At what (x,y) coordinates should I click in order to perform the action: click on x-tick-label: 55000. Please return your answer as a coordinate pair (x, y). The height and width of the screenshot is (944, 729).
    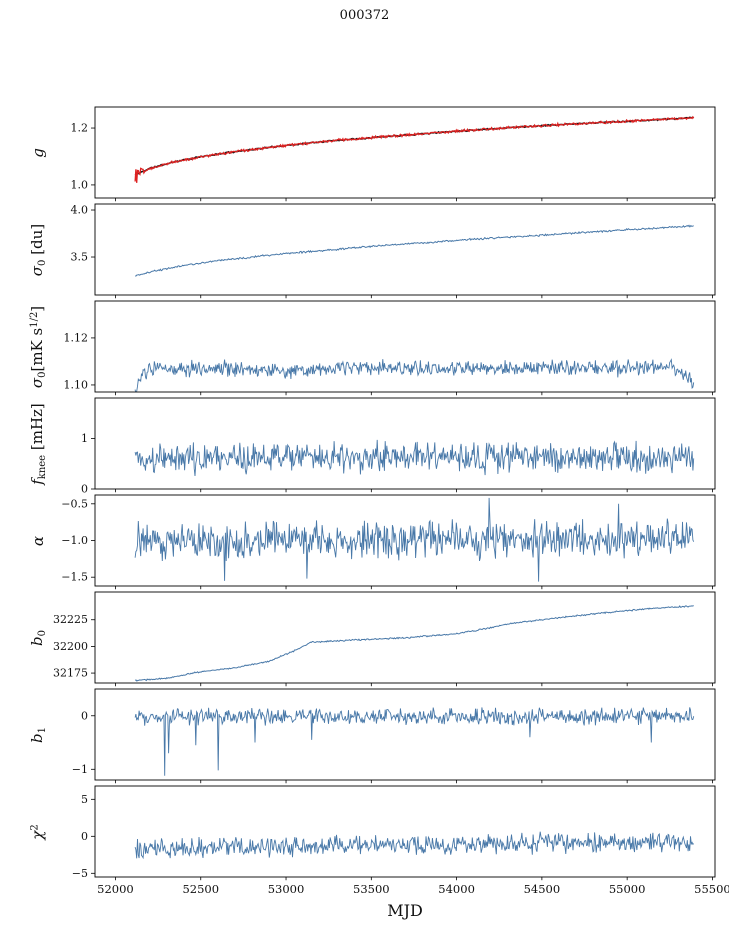
    Looking at the image, I should click on (627, 889).